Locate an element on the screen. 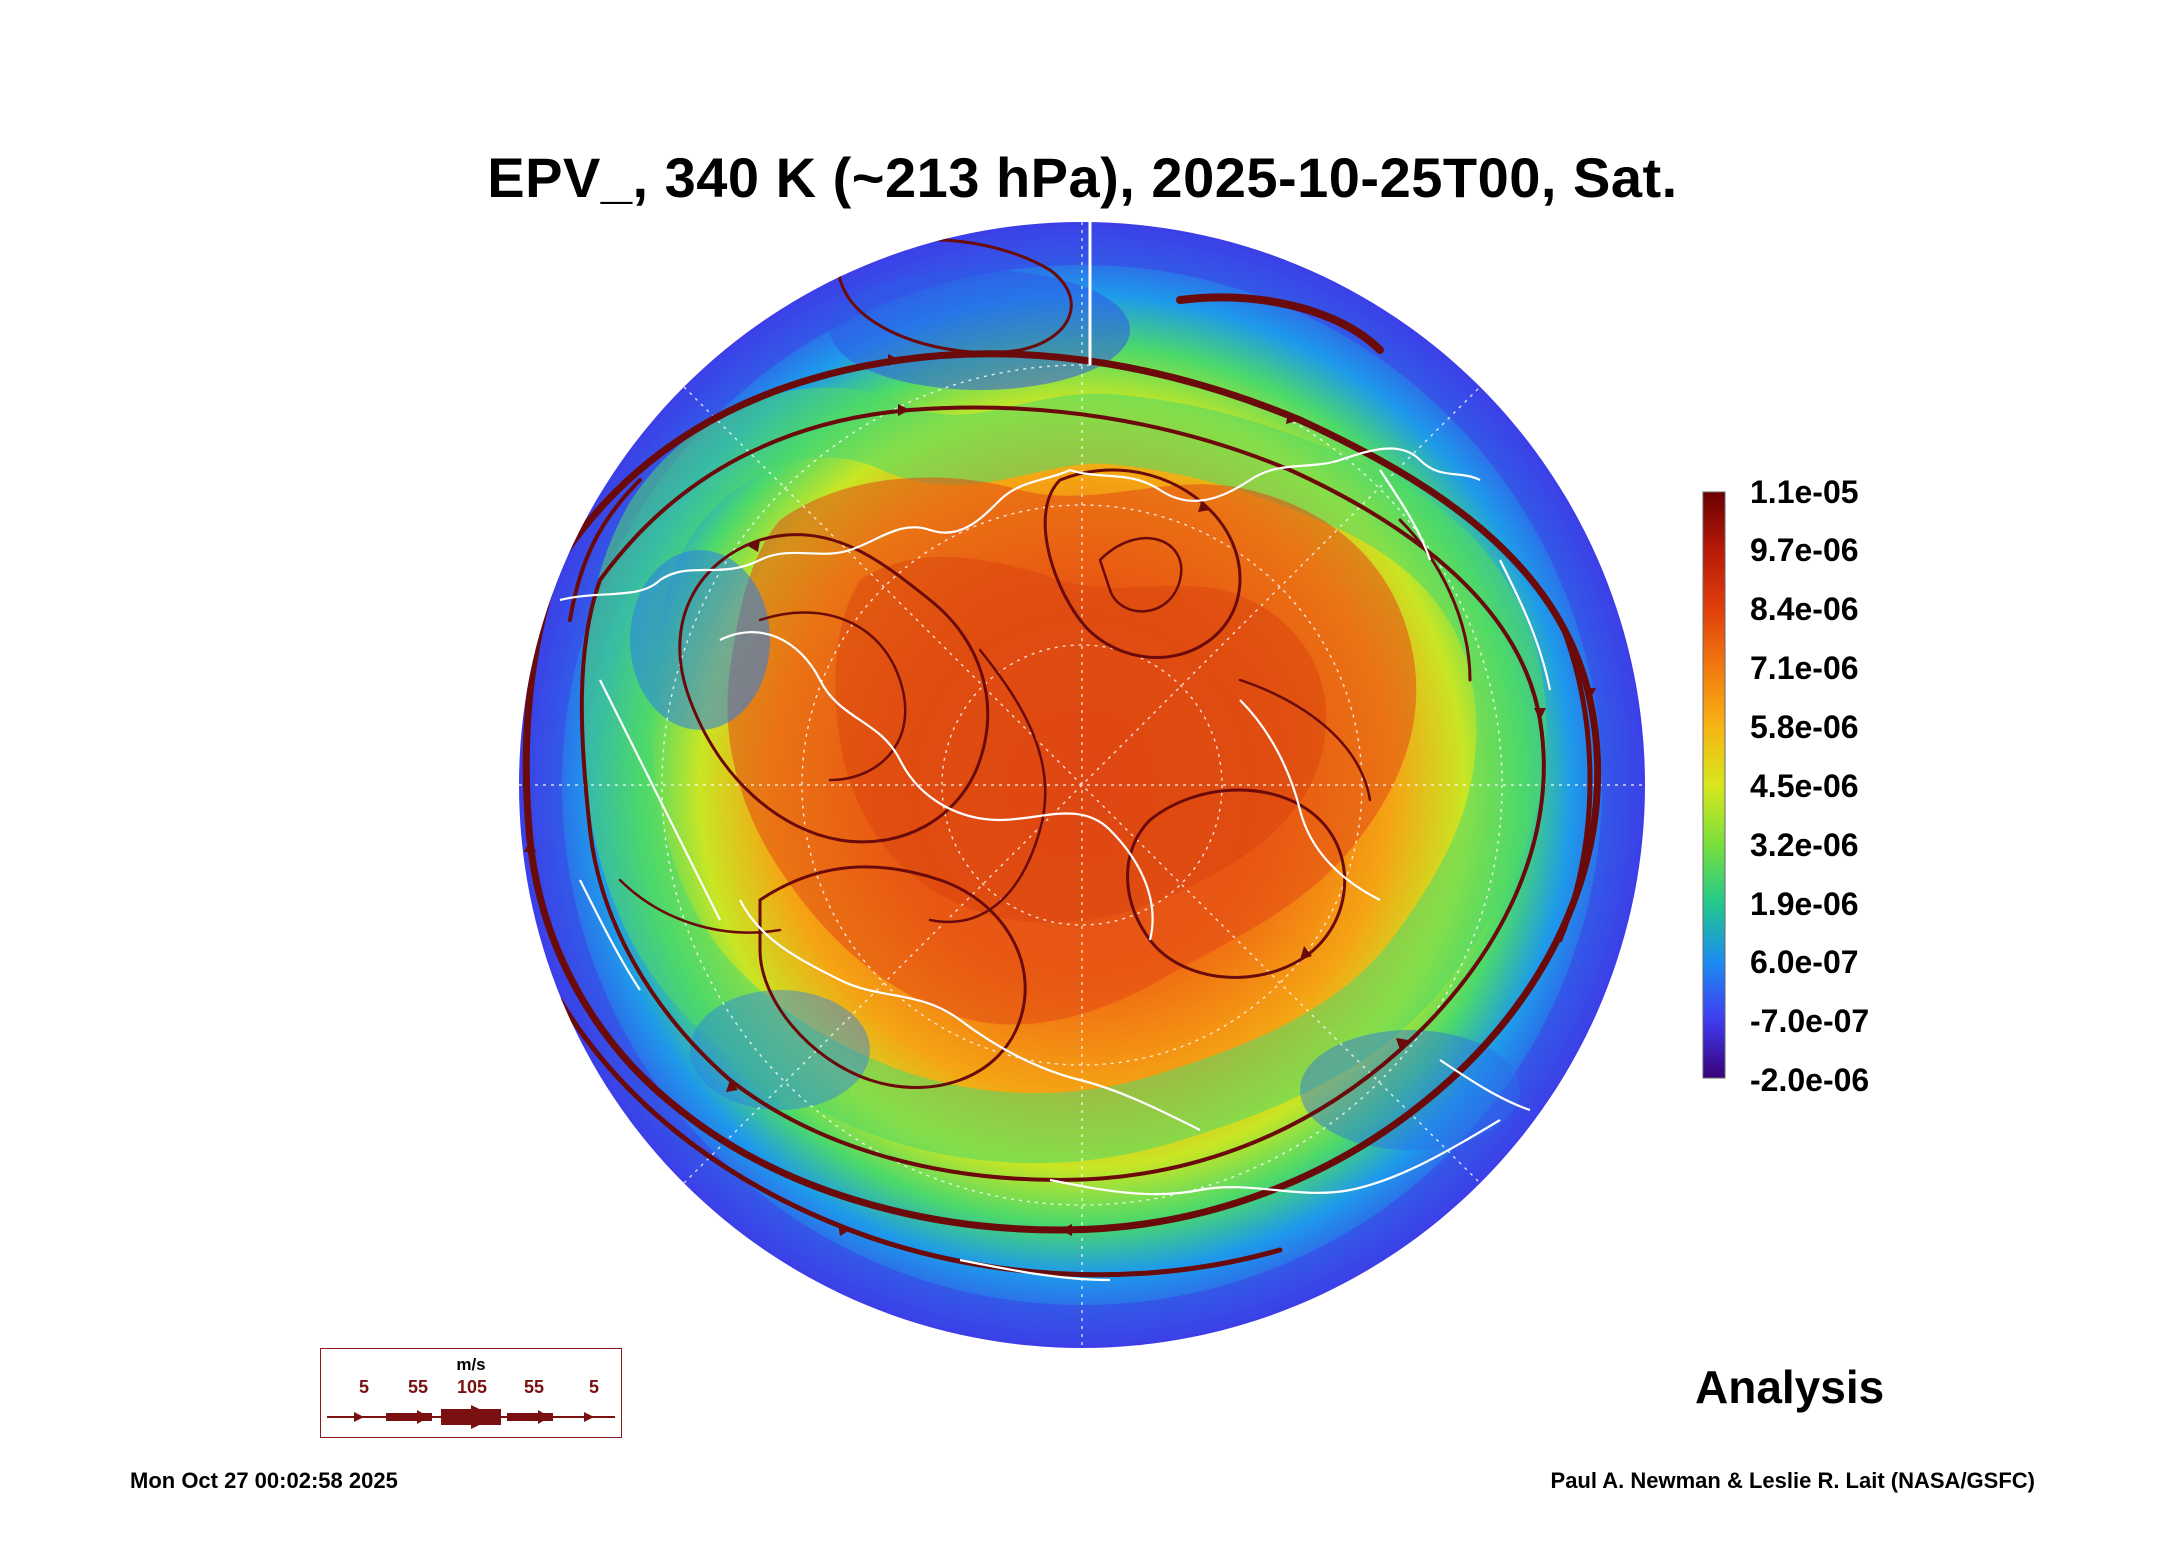  colorbar-label: 5.8e-06 is located at coordinates (1804, 727).